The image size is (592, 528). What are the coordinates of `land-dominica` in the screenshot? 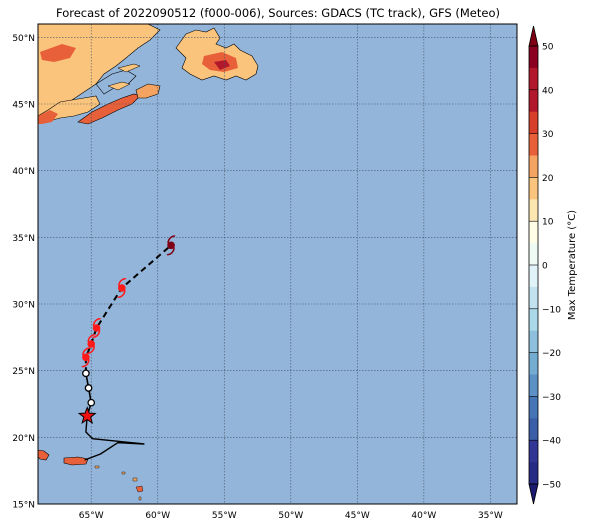 It's located at (140, 498).